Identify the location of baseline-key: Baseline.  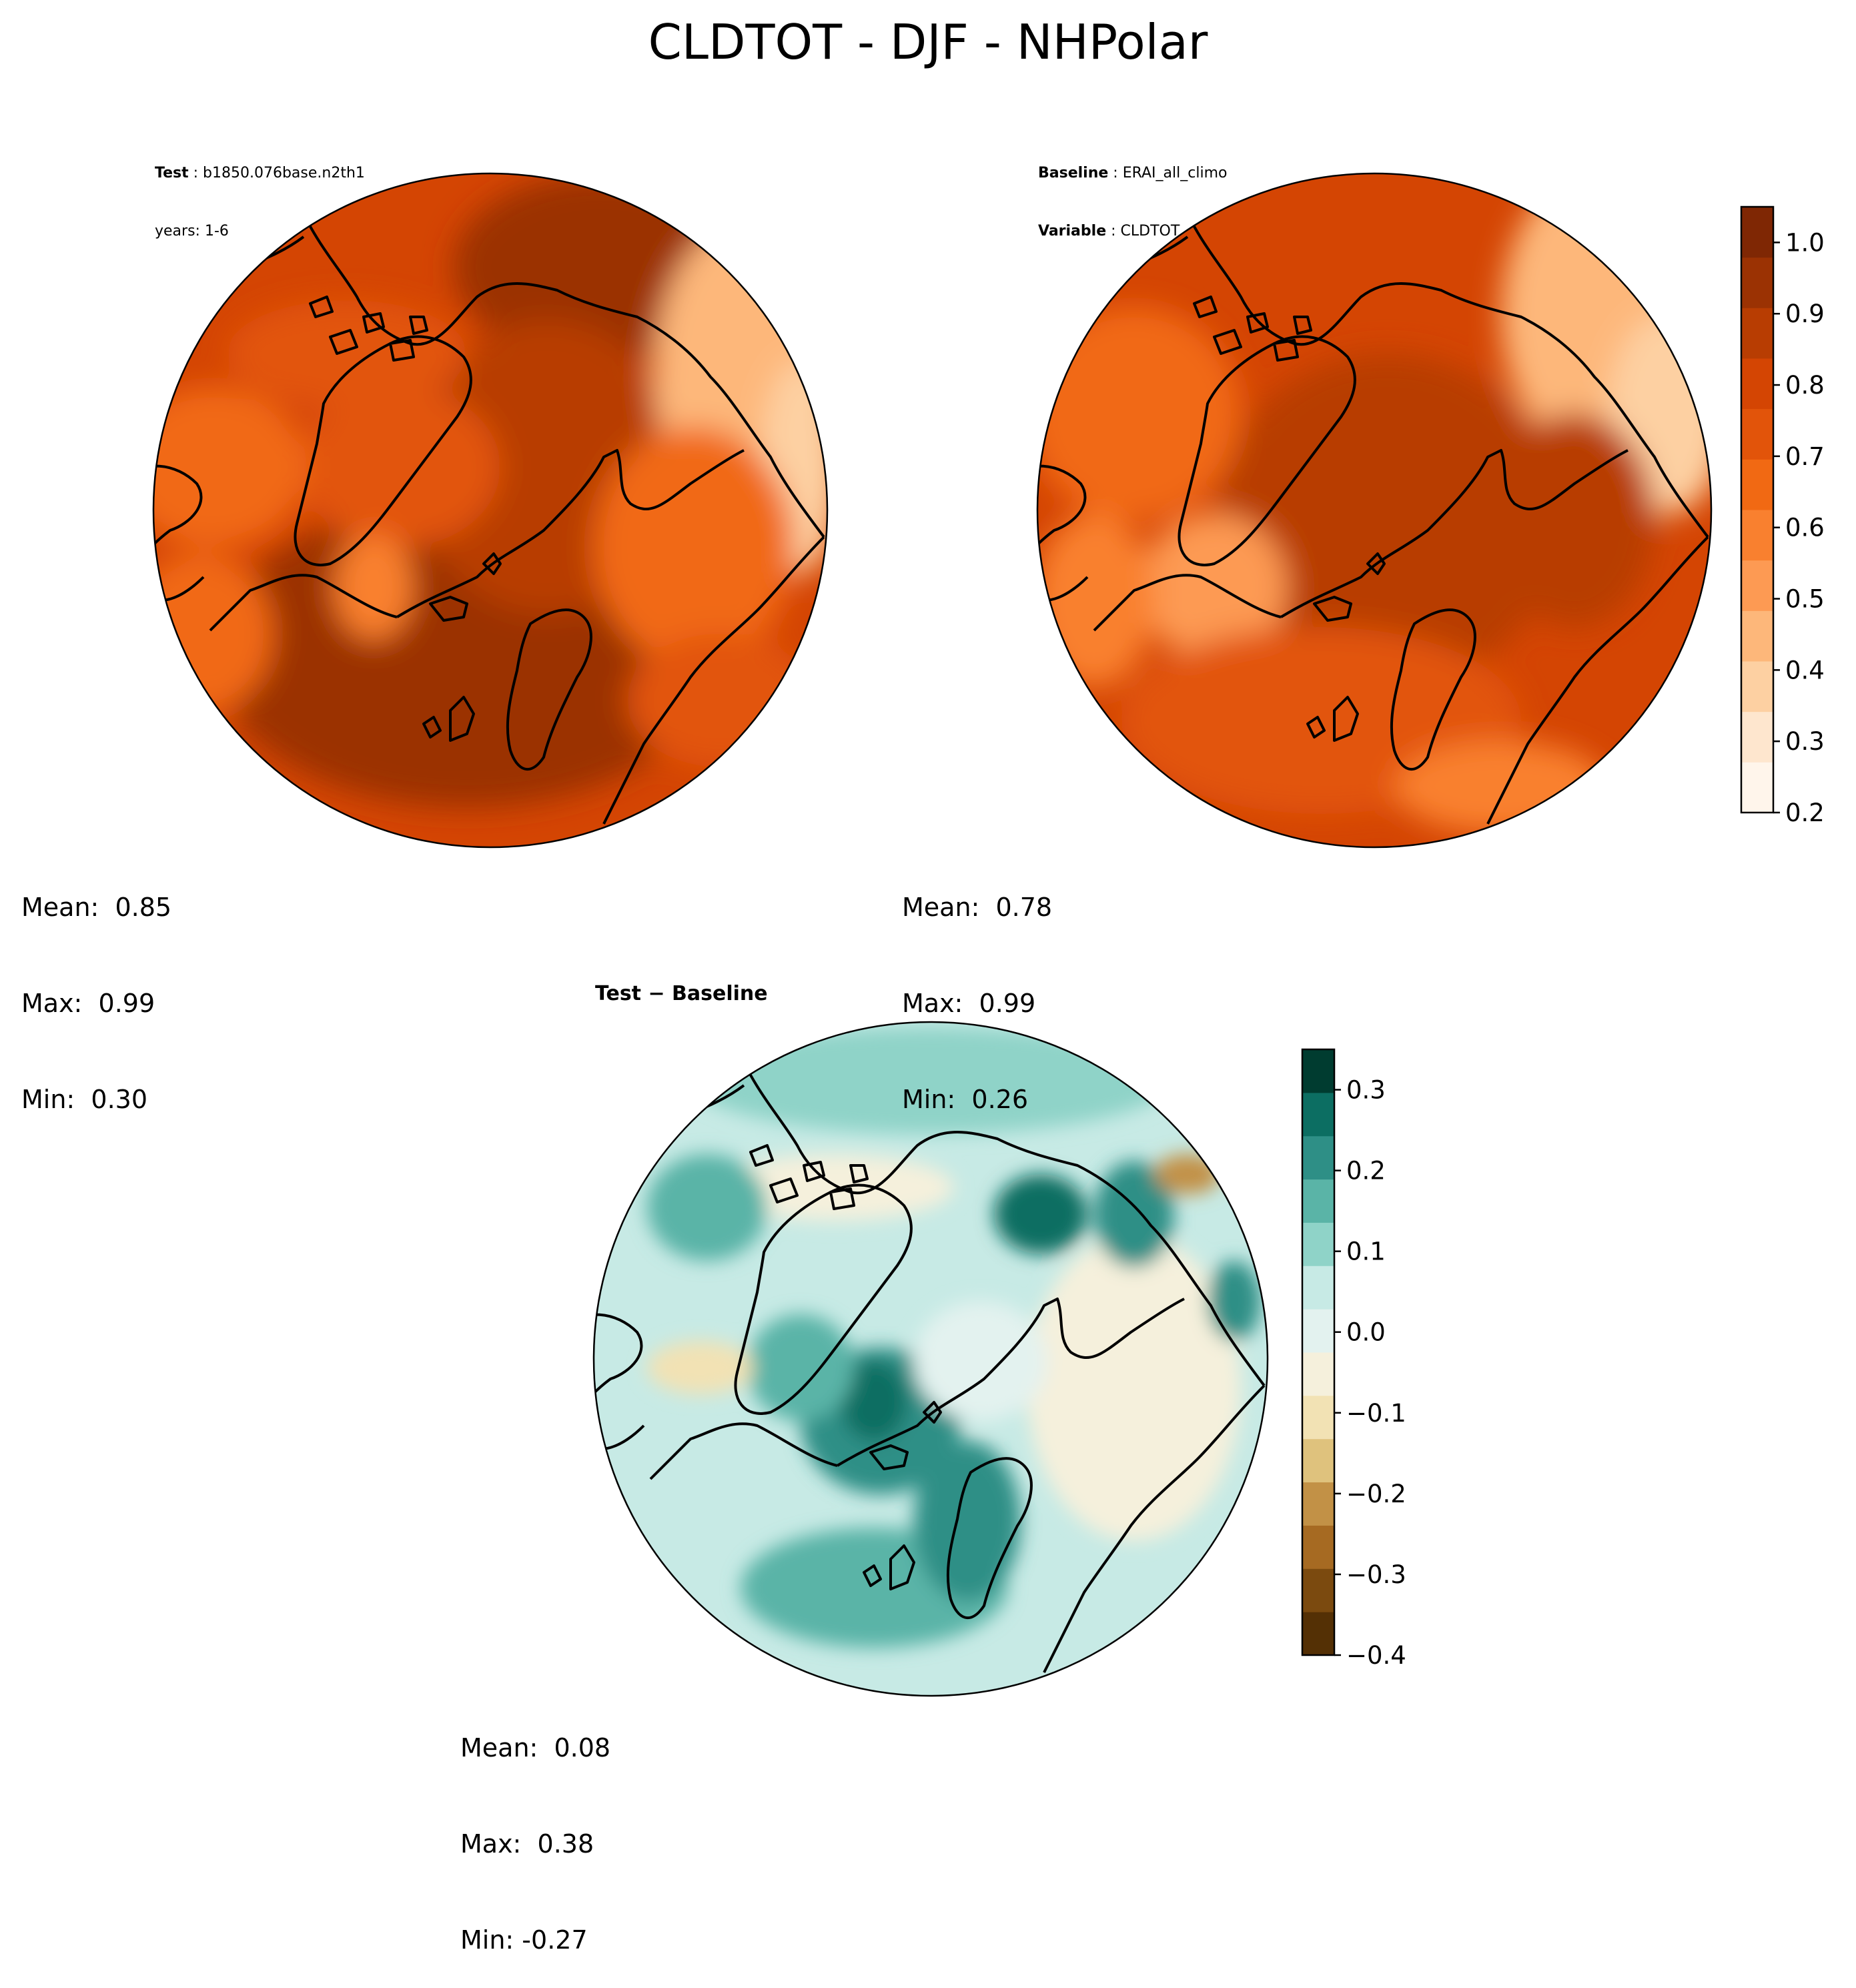
(1073, 173).